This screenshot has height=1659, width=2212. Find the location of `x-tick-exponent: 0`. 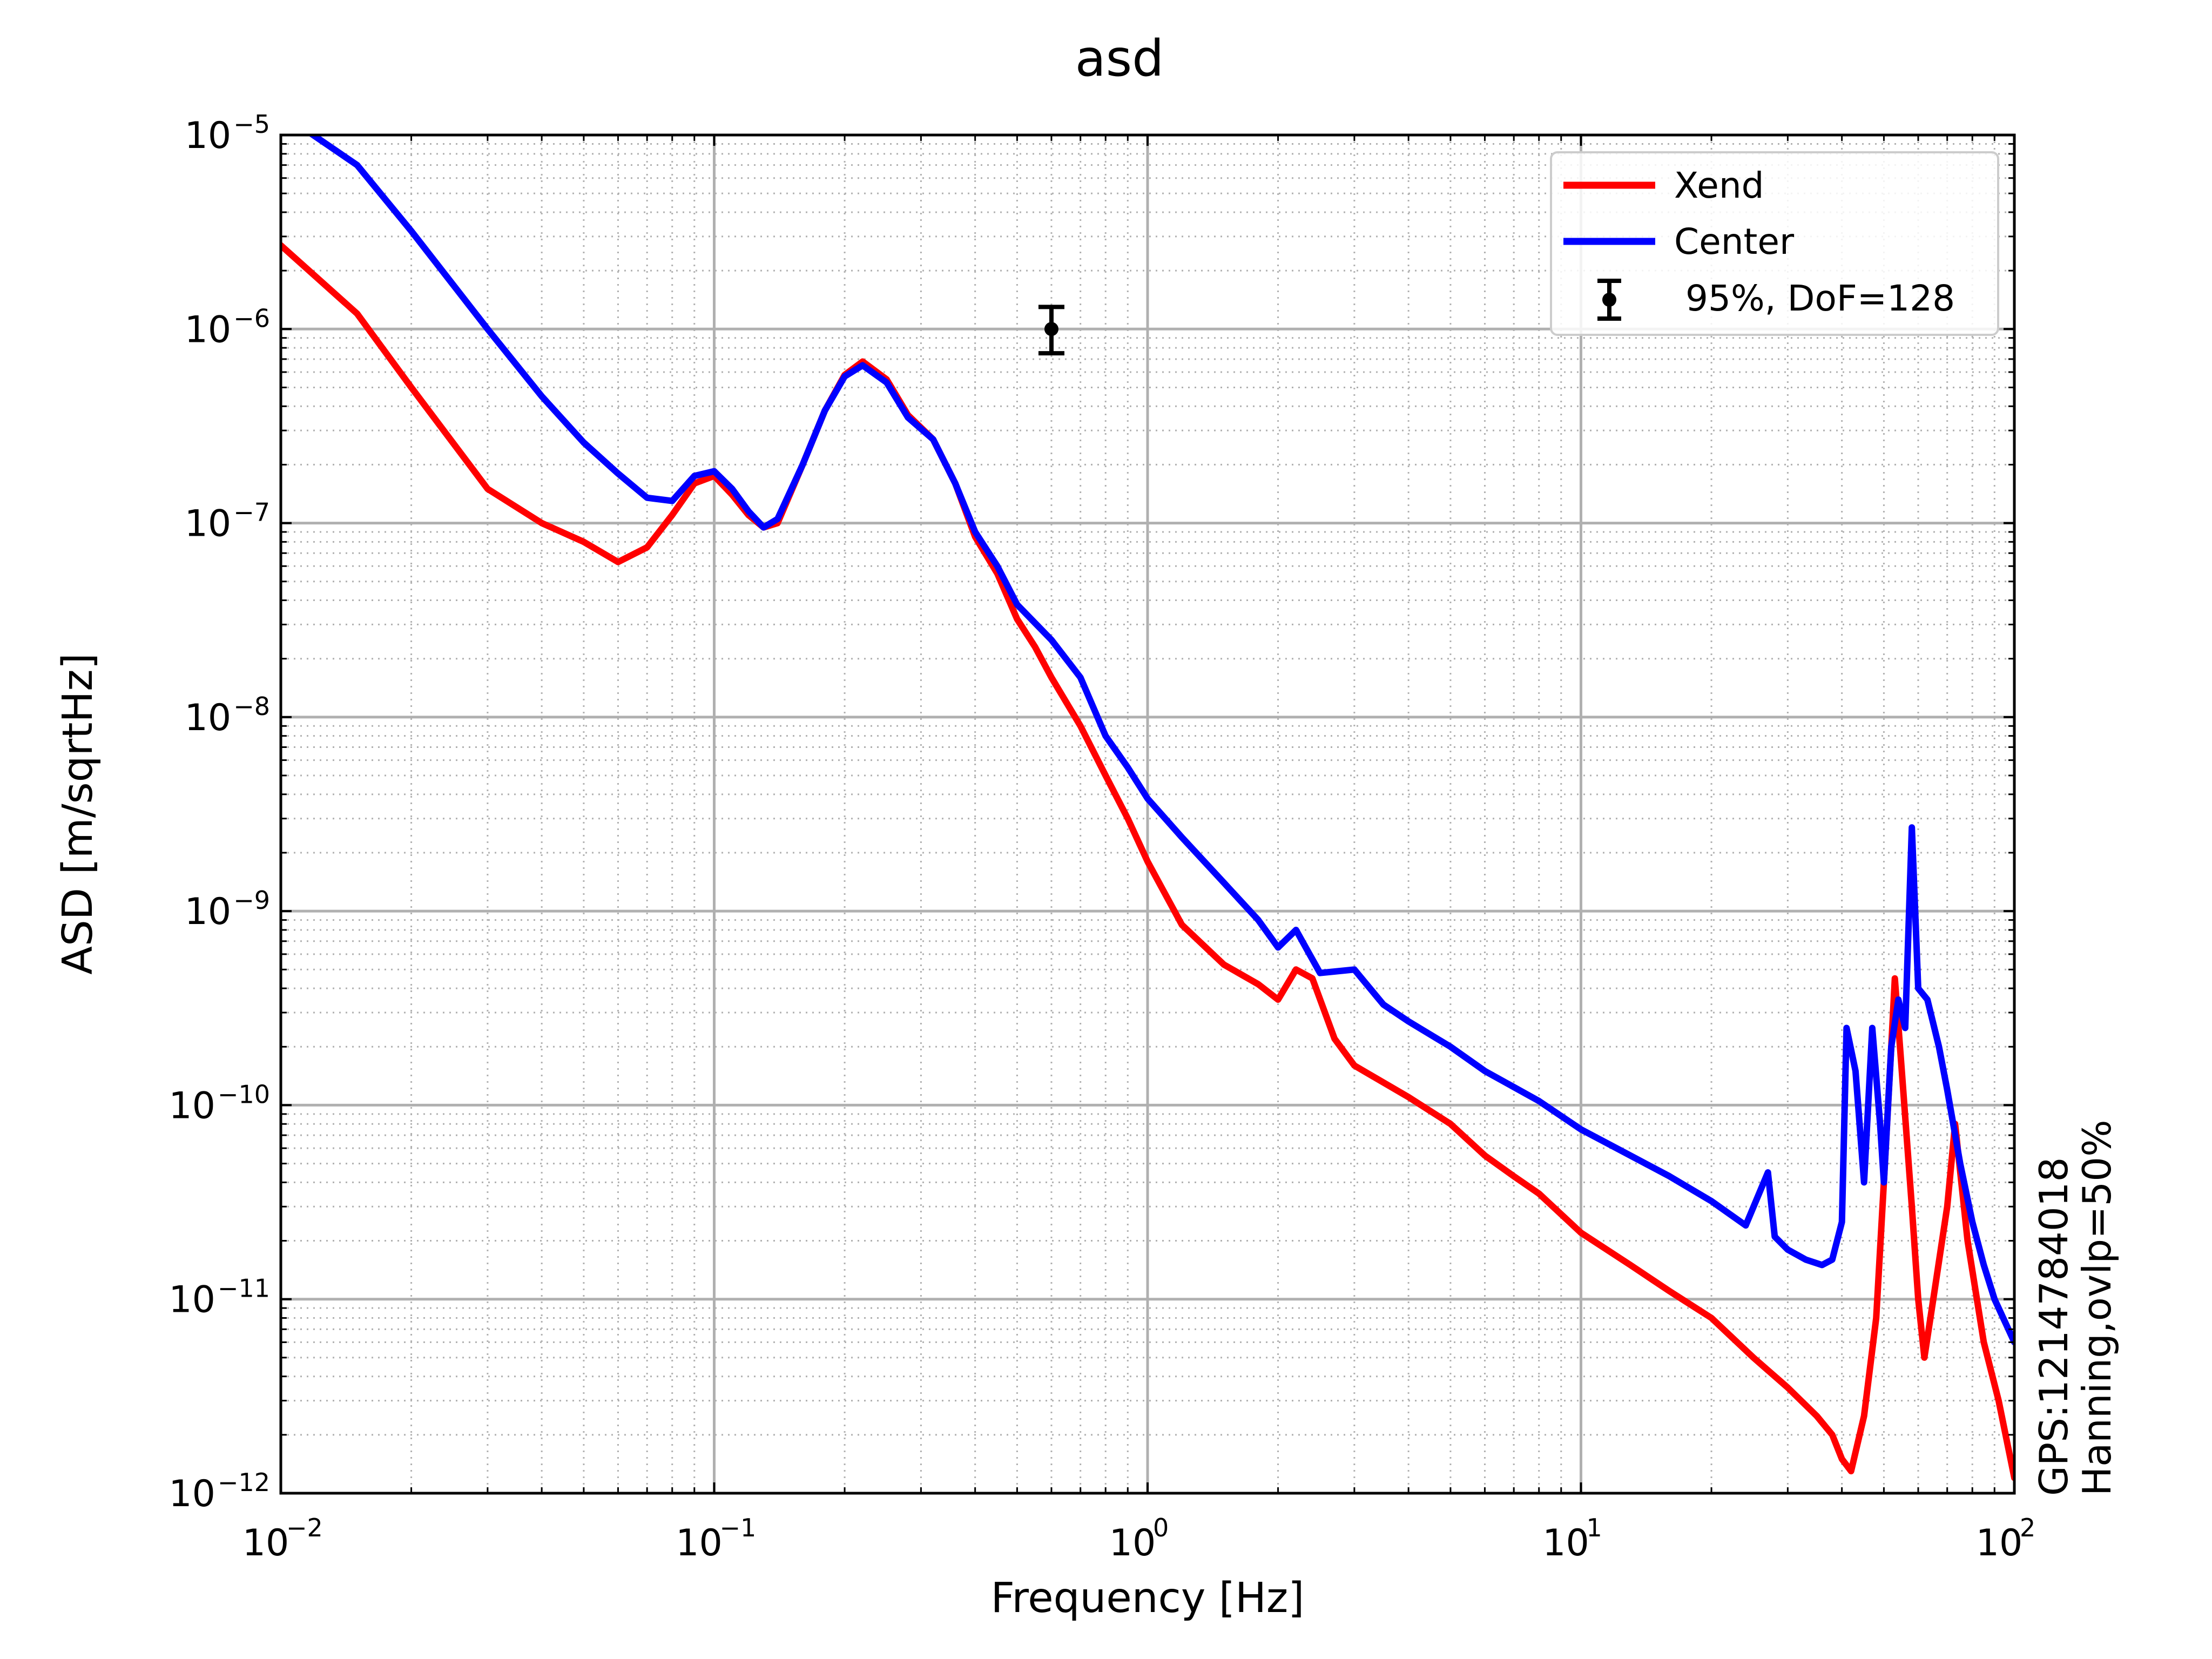

x-tick-exponent: 0 is located at coordinates (1161, 1527).